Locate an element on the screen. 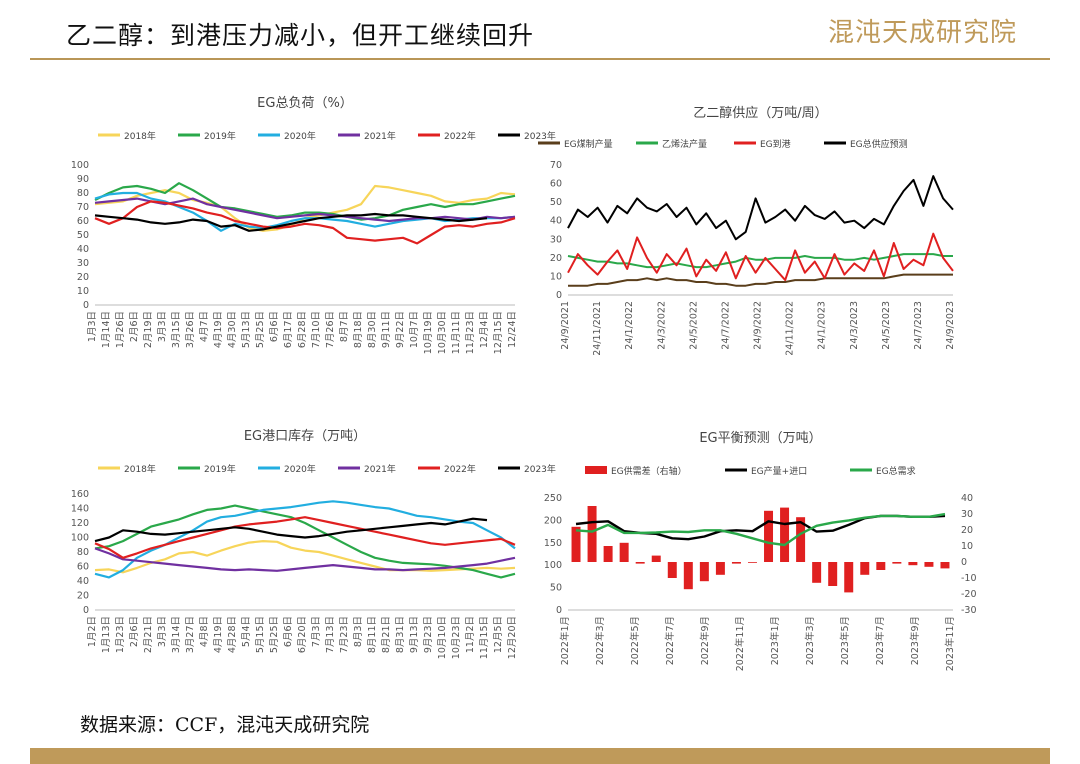 The image size is (1080, 764). x-tick-label: 4月28日 is located at coordinates (232, 634).